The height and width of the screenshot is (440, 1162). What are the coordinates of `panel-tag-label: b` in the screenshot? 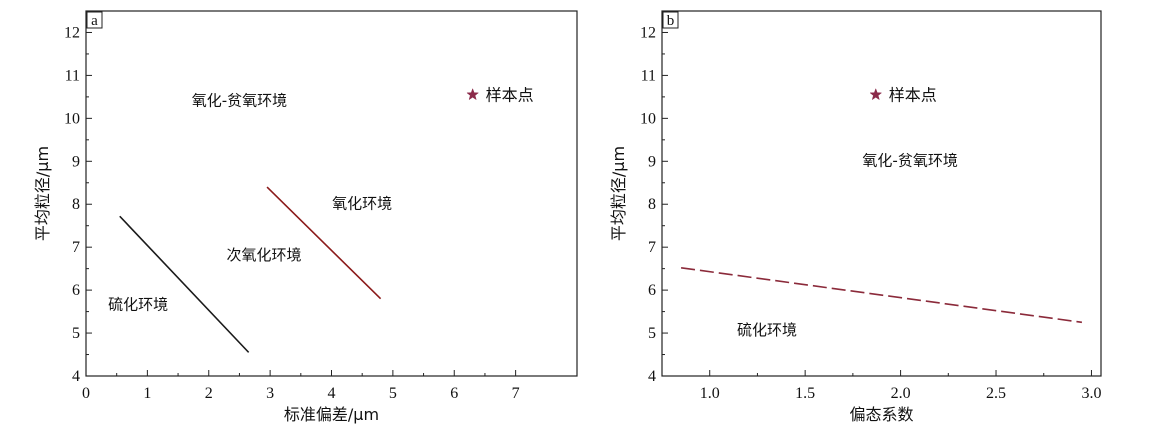 It's located at (671, 21).